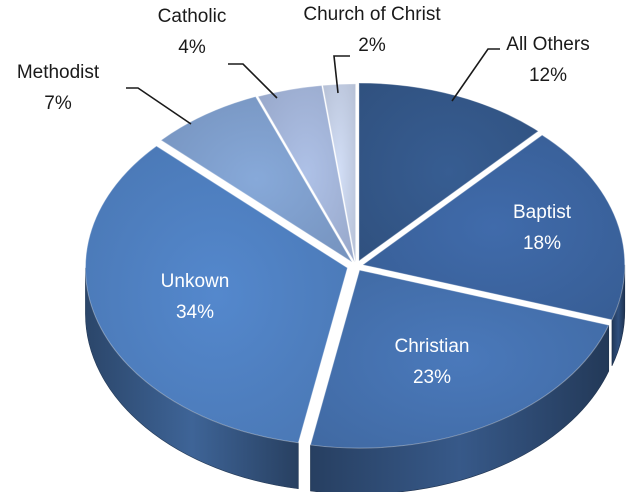 This screenshot has height=497, width=630. Describe the element at coordinates (256, 179) in the screenshot. I see `pie-slice-methodist` at that location.